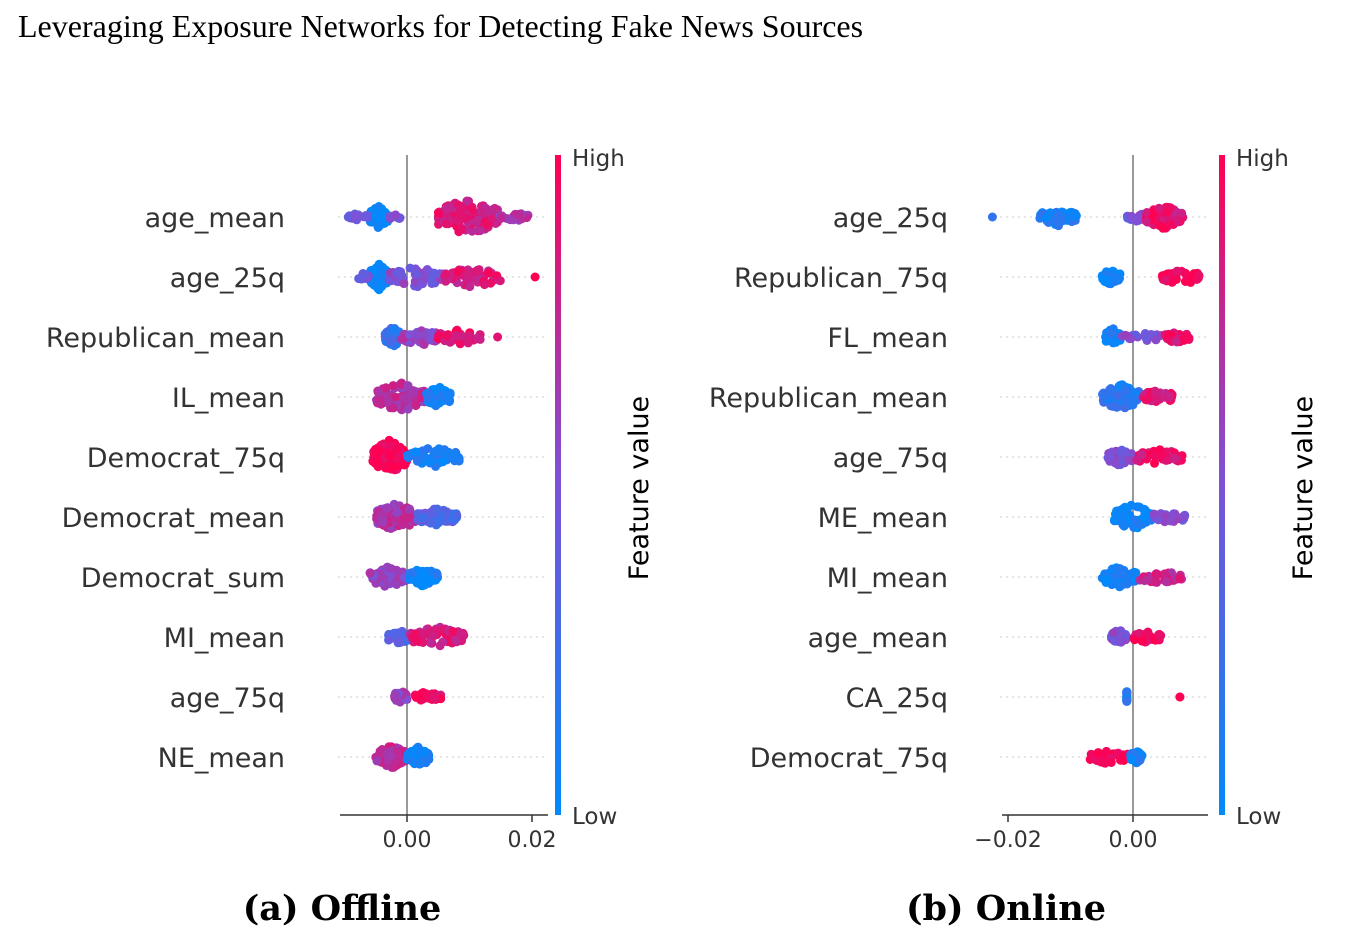 This screenshot has width=1360, height=952. Describe the element at coordinates (1104, 487) in the screenshot. I see `row-guides` at that location.